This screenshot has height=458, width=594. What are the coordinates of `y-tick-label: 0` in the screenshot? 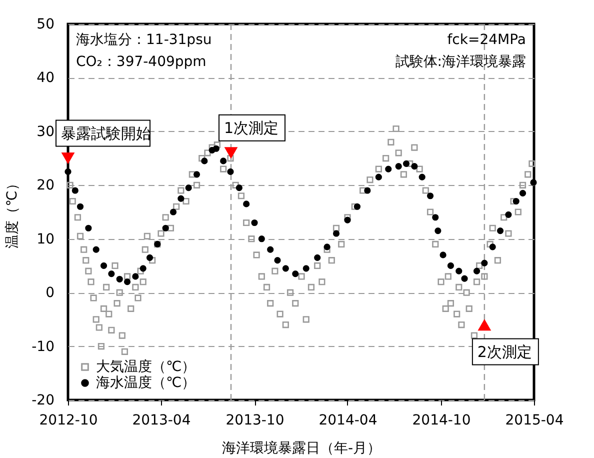 It's located at (50, 293).